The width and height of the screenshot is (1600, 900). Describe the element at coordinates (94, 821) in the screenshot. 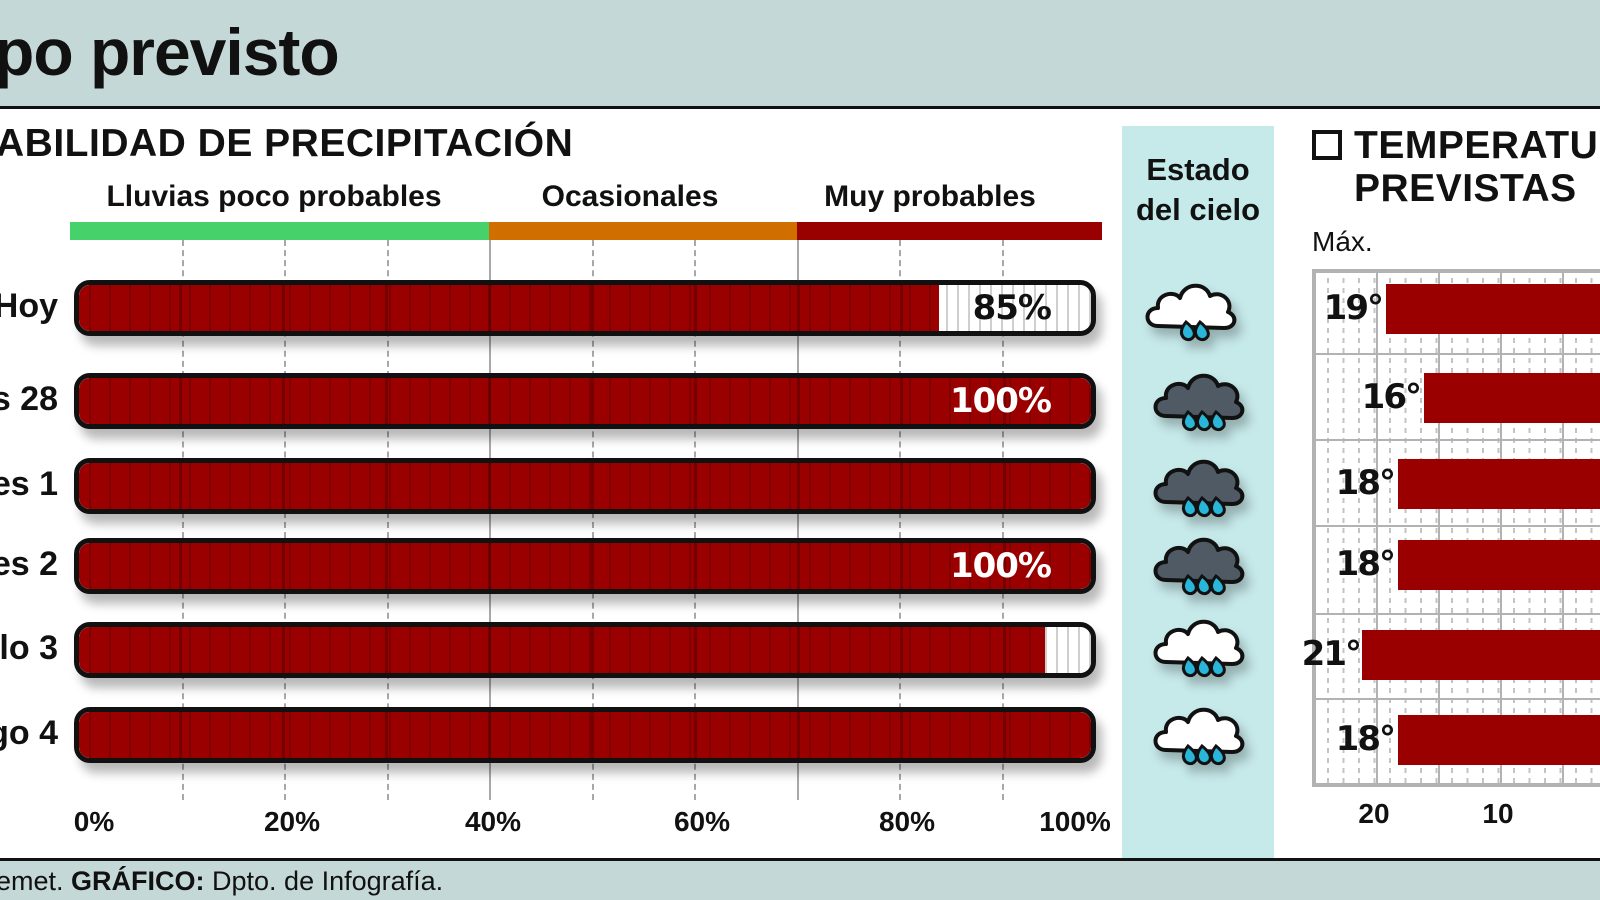

I see `x-axis-tick: 0%` at that location.